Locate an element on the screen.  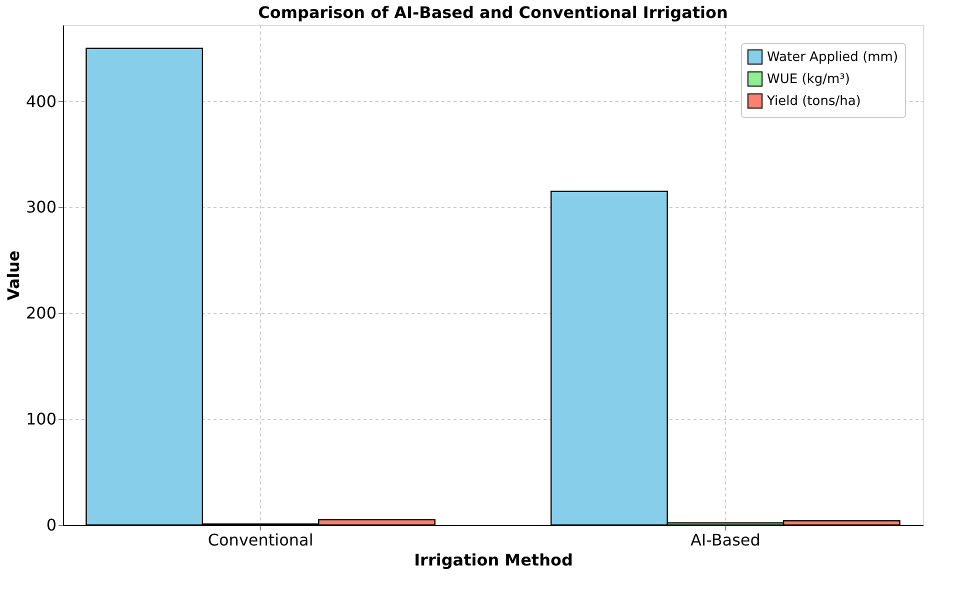
x-axis-title: Irrigation Method is located at coordinates (493, 560).